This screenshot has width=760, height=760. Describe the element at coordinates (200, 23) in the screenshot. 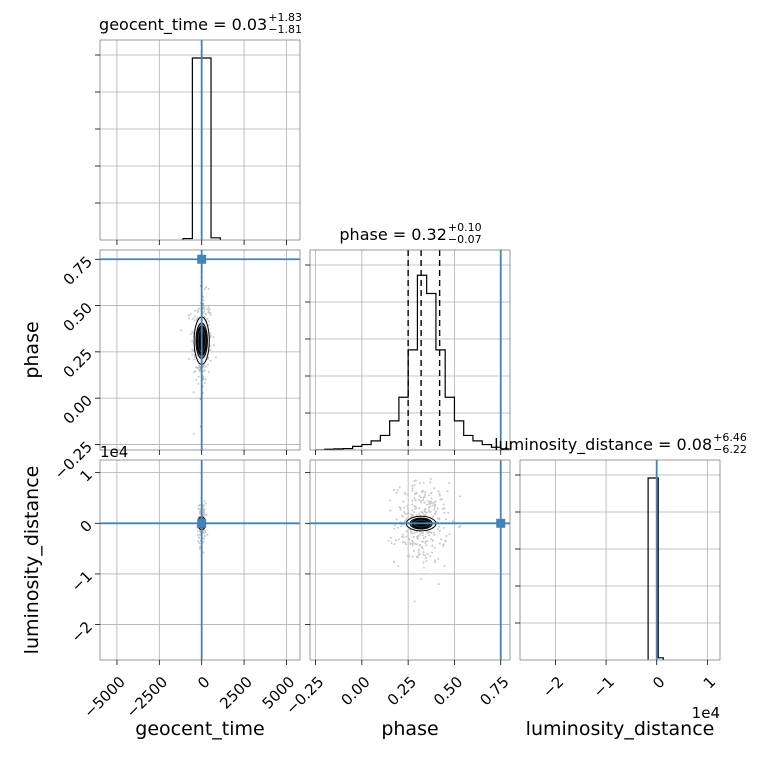

I see `panel-title-geocent_time: geocent_time = 0.03 +1.83−1.81` at that location.